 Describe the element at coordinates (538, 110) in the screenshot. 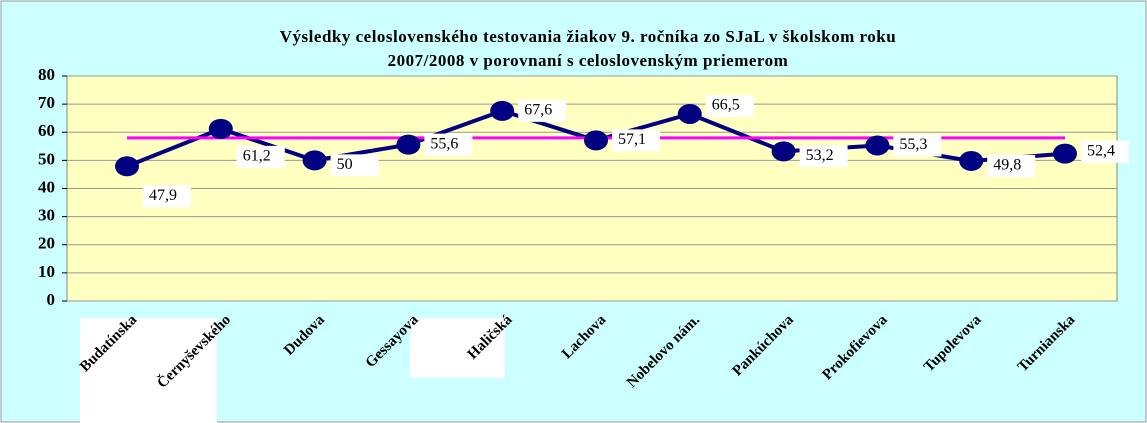

I see `data-label: 67,6` at that location.